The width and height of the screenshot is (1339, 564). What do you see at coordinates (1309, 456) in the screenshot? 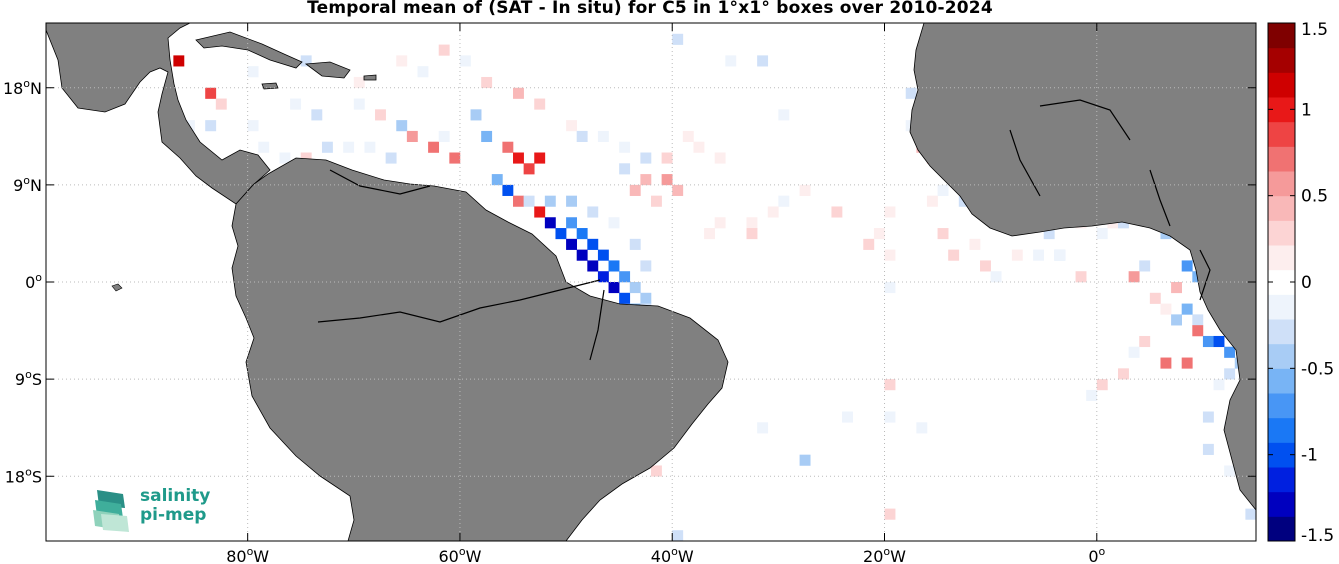
I see `colorbar-tick-label: -1` at bounding box center [1309, 456].